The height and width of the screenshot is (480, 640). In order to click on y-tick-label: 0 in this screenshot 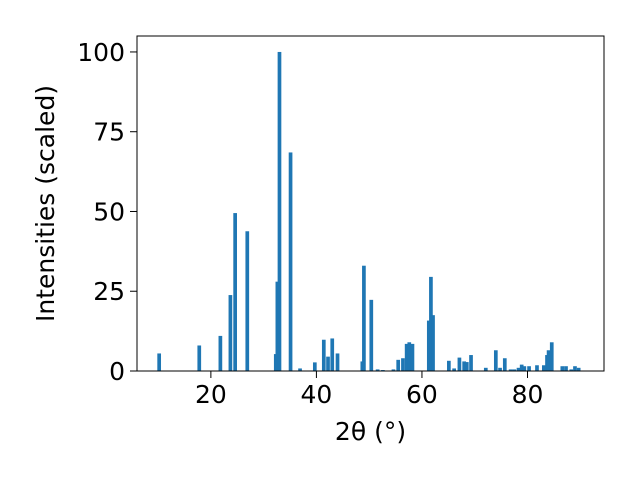, I will do `click(117, 371)`.